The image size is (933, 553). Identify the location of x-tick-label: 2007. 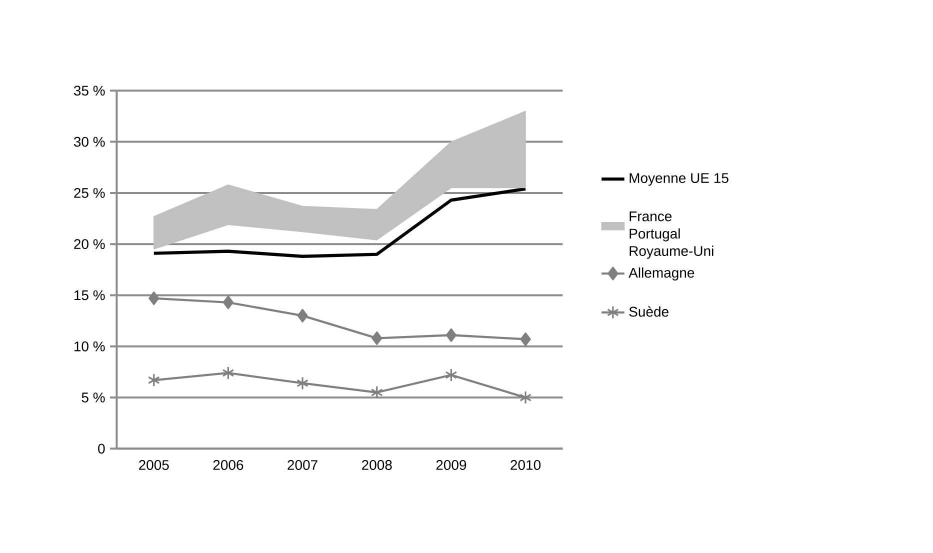
(303, 465).